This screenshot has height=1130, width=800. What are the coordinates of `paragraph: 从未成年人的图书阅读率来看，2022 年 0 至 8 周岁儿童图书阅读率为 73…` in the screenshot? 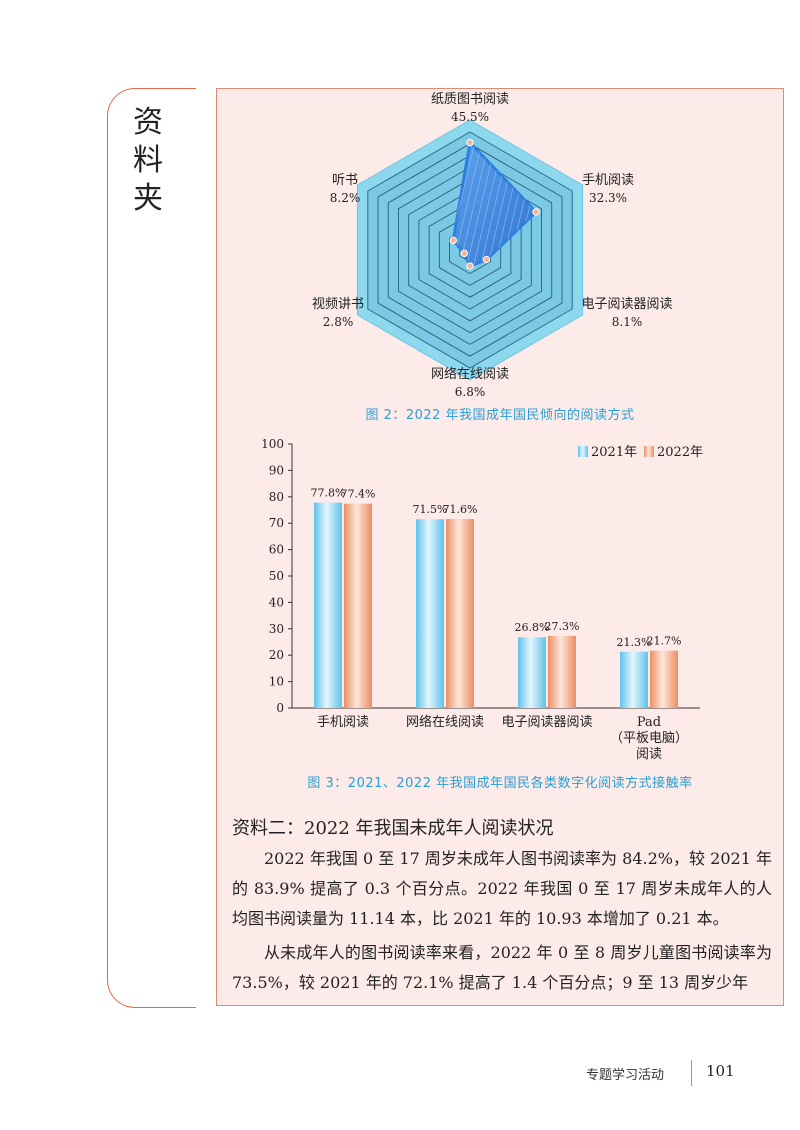 It's located at (502, 967).